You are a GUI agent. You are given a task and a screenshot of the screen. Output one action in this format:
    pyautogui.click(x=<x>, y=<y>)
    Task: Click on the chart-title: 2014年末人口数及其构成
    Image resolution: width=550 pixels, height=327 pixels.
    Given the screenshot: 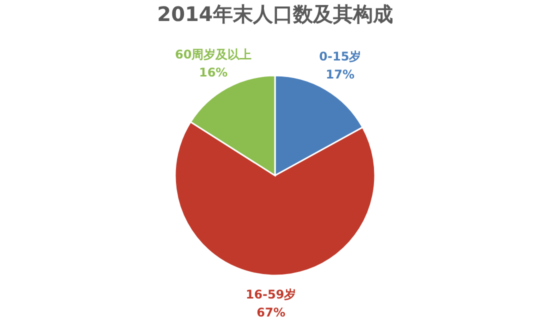 What is the action you would take?
    pyautogui.click(x=275, y=14)
    